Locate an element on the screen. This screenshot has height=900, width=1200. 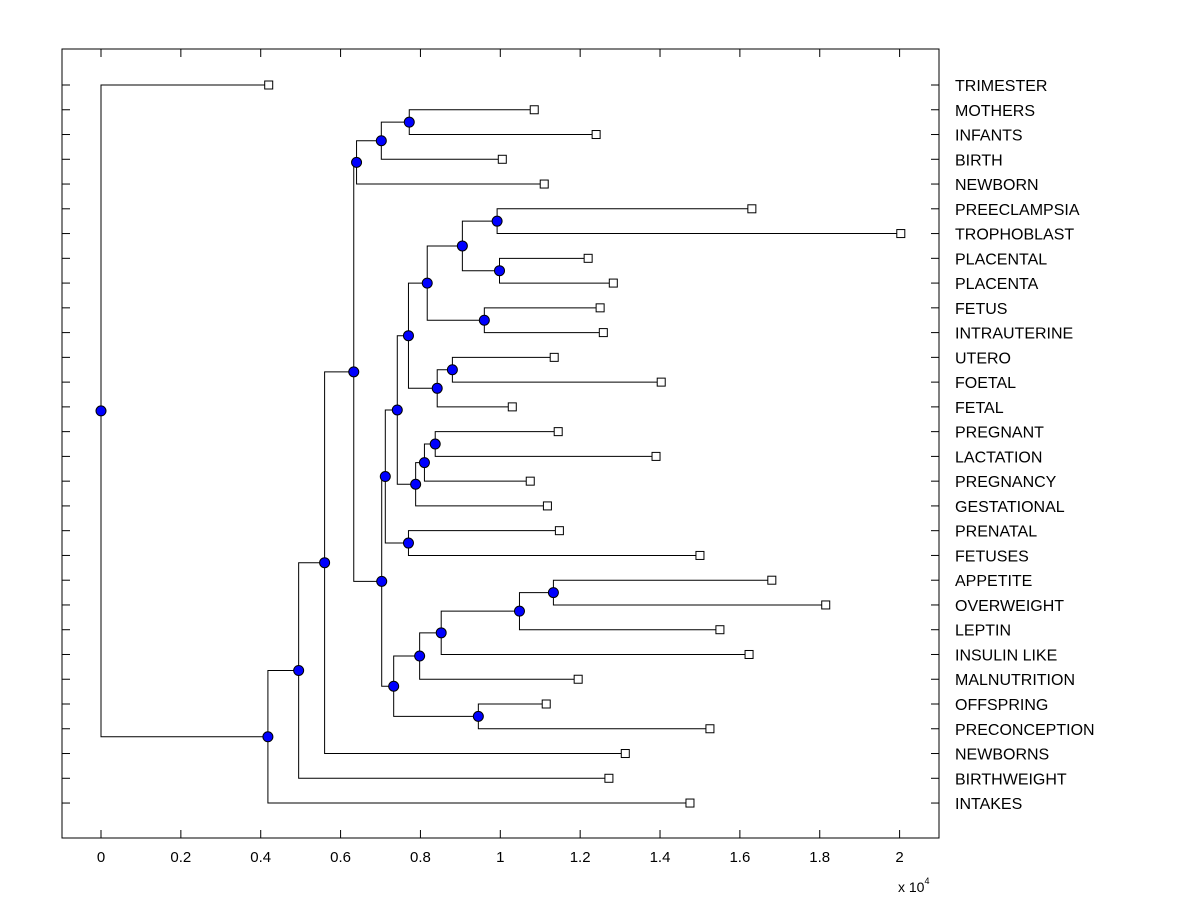
merge-node-n16 is located at coordinates (408, 543).